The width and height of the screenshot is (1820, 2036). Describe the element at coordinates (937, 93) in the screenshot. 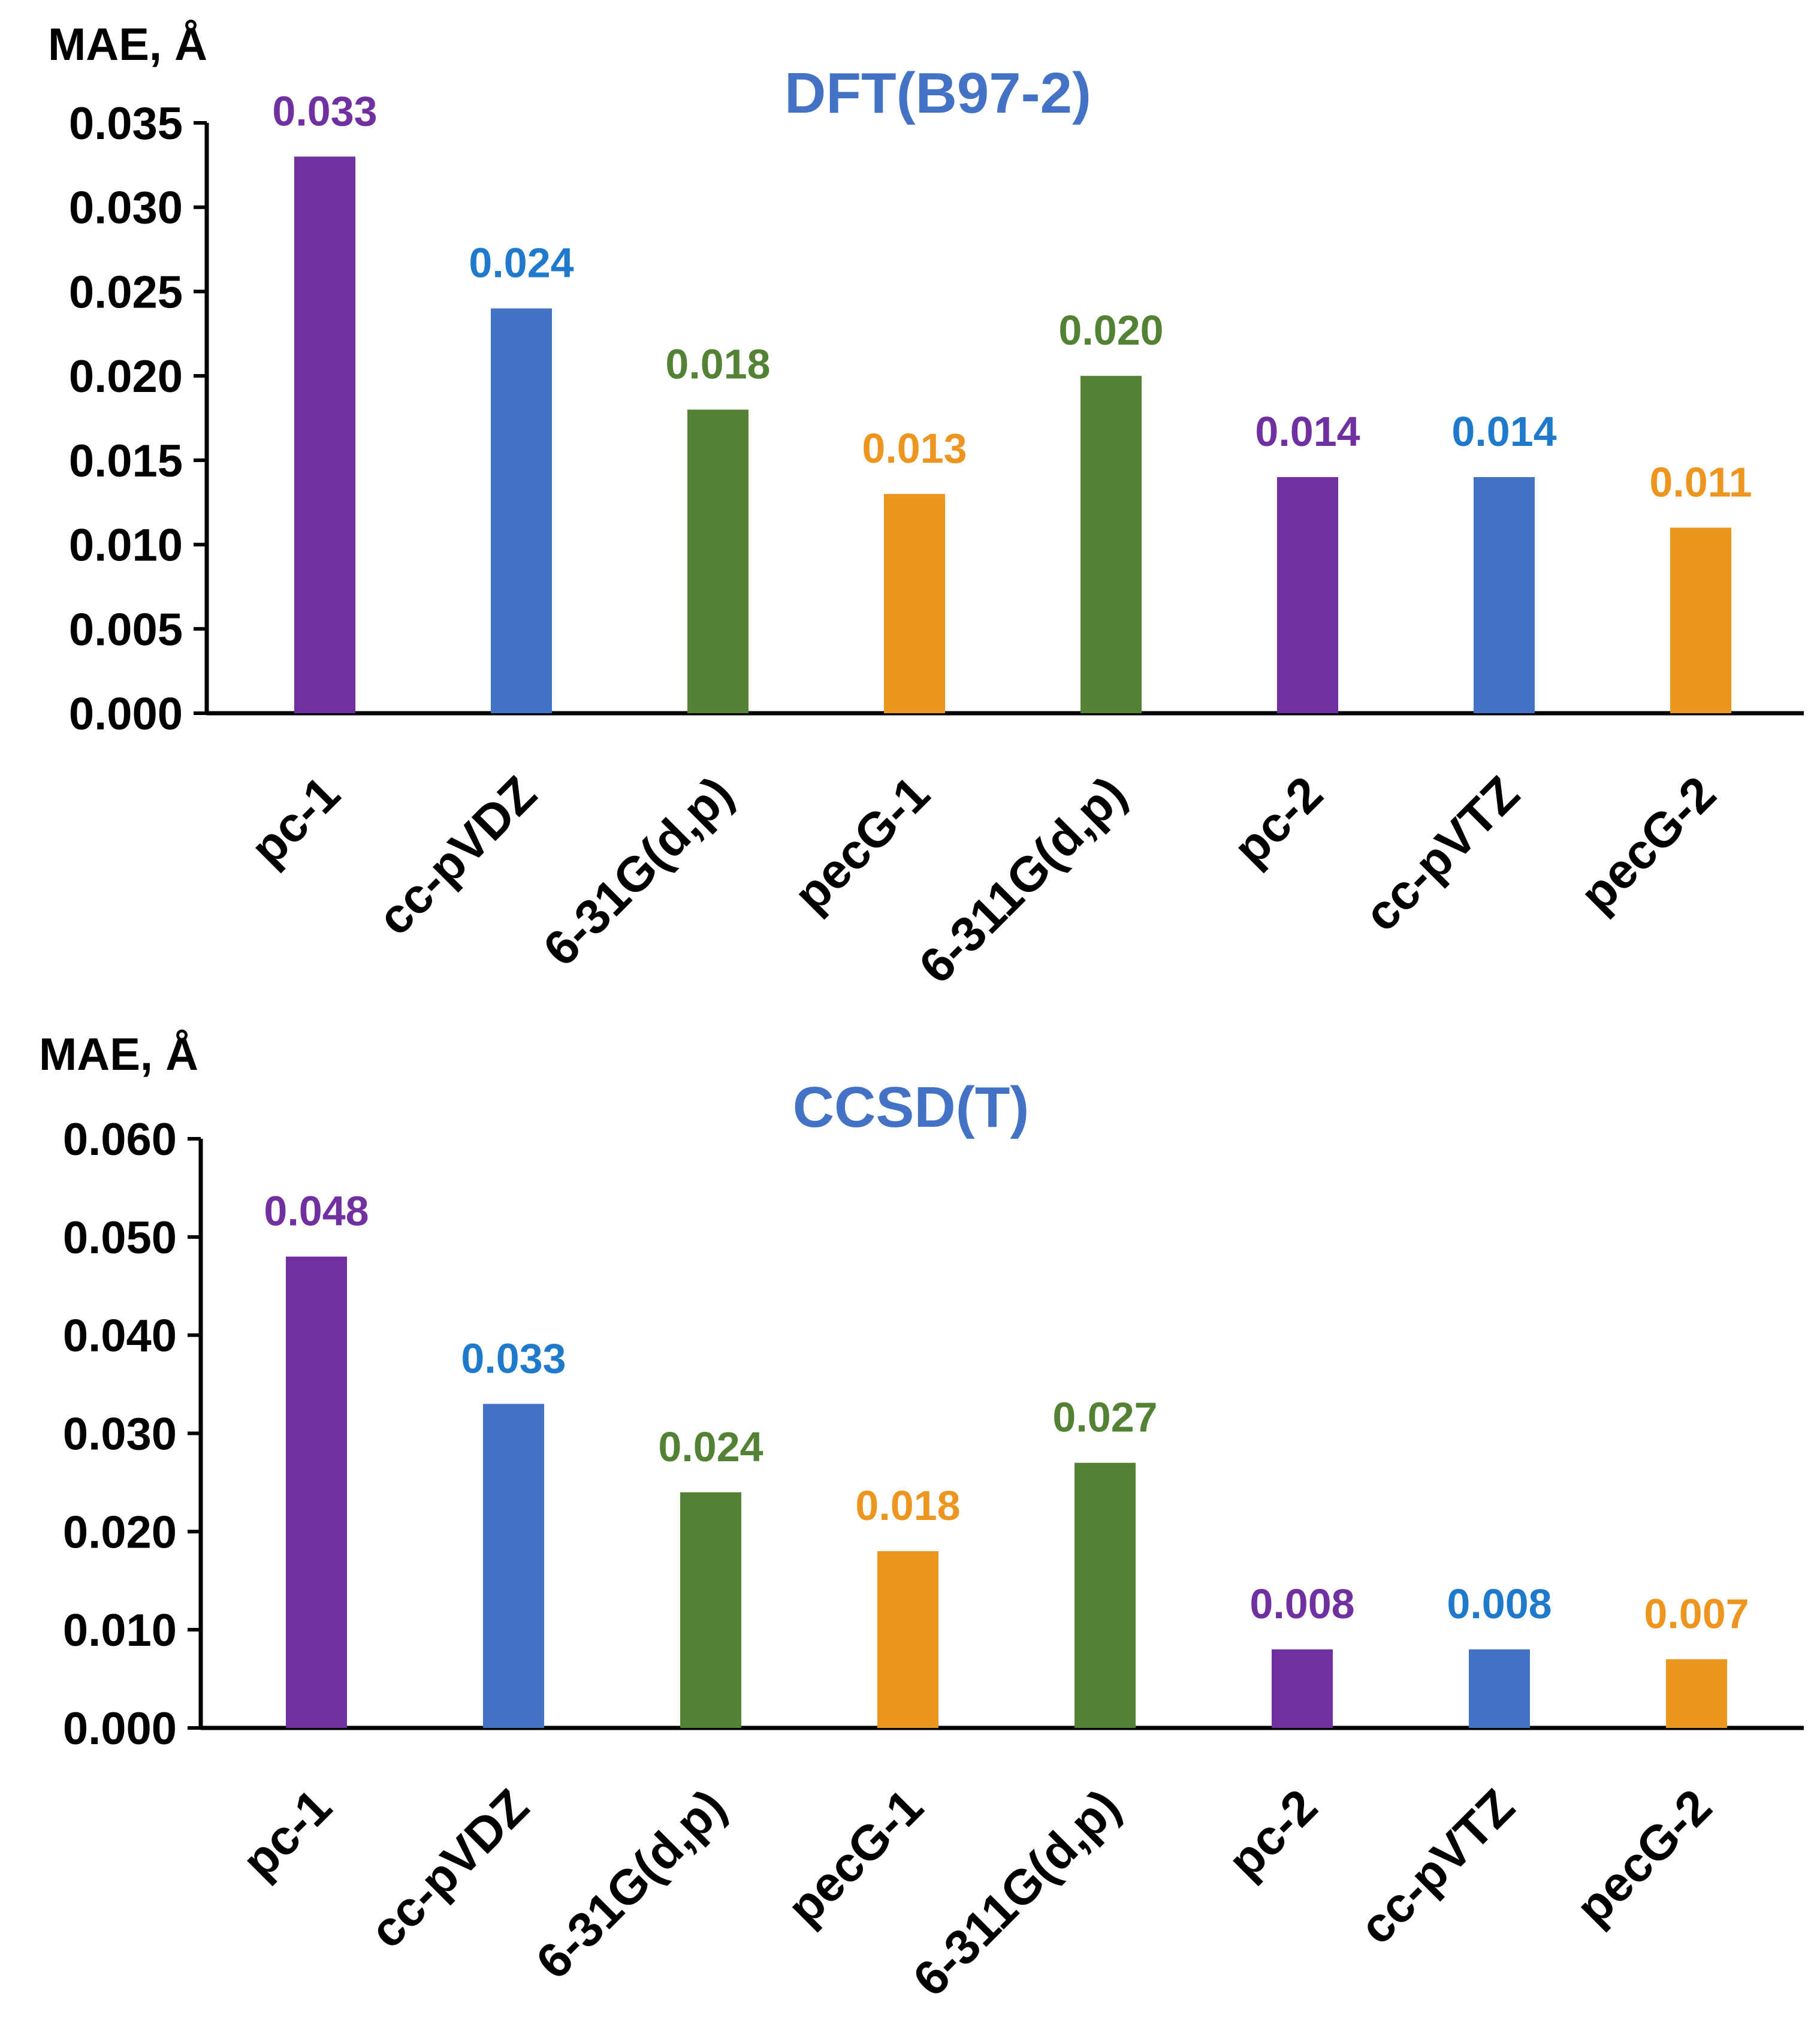

I see `chart-title: DFT(B97-2)` at that location.